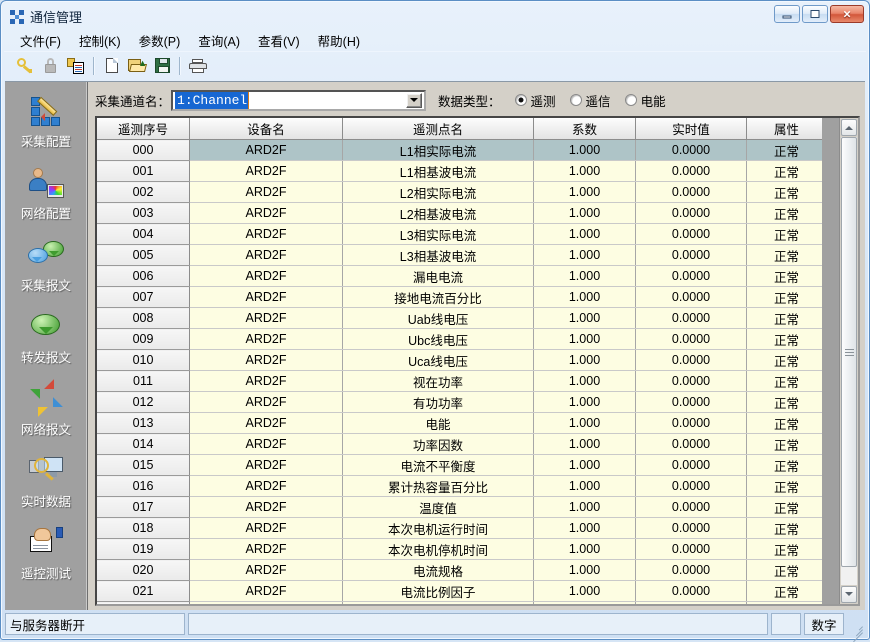  Describe the element at coordinates (815, 14) in the screenshot. I see `maximize-button` at that location.